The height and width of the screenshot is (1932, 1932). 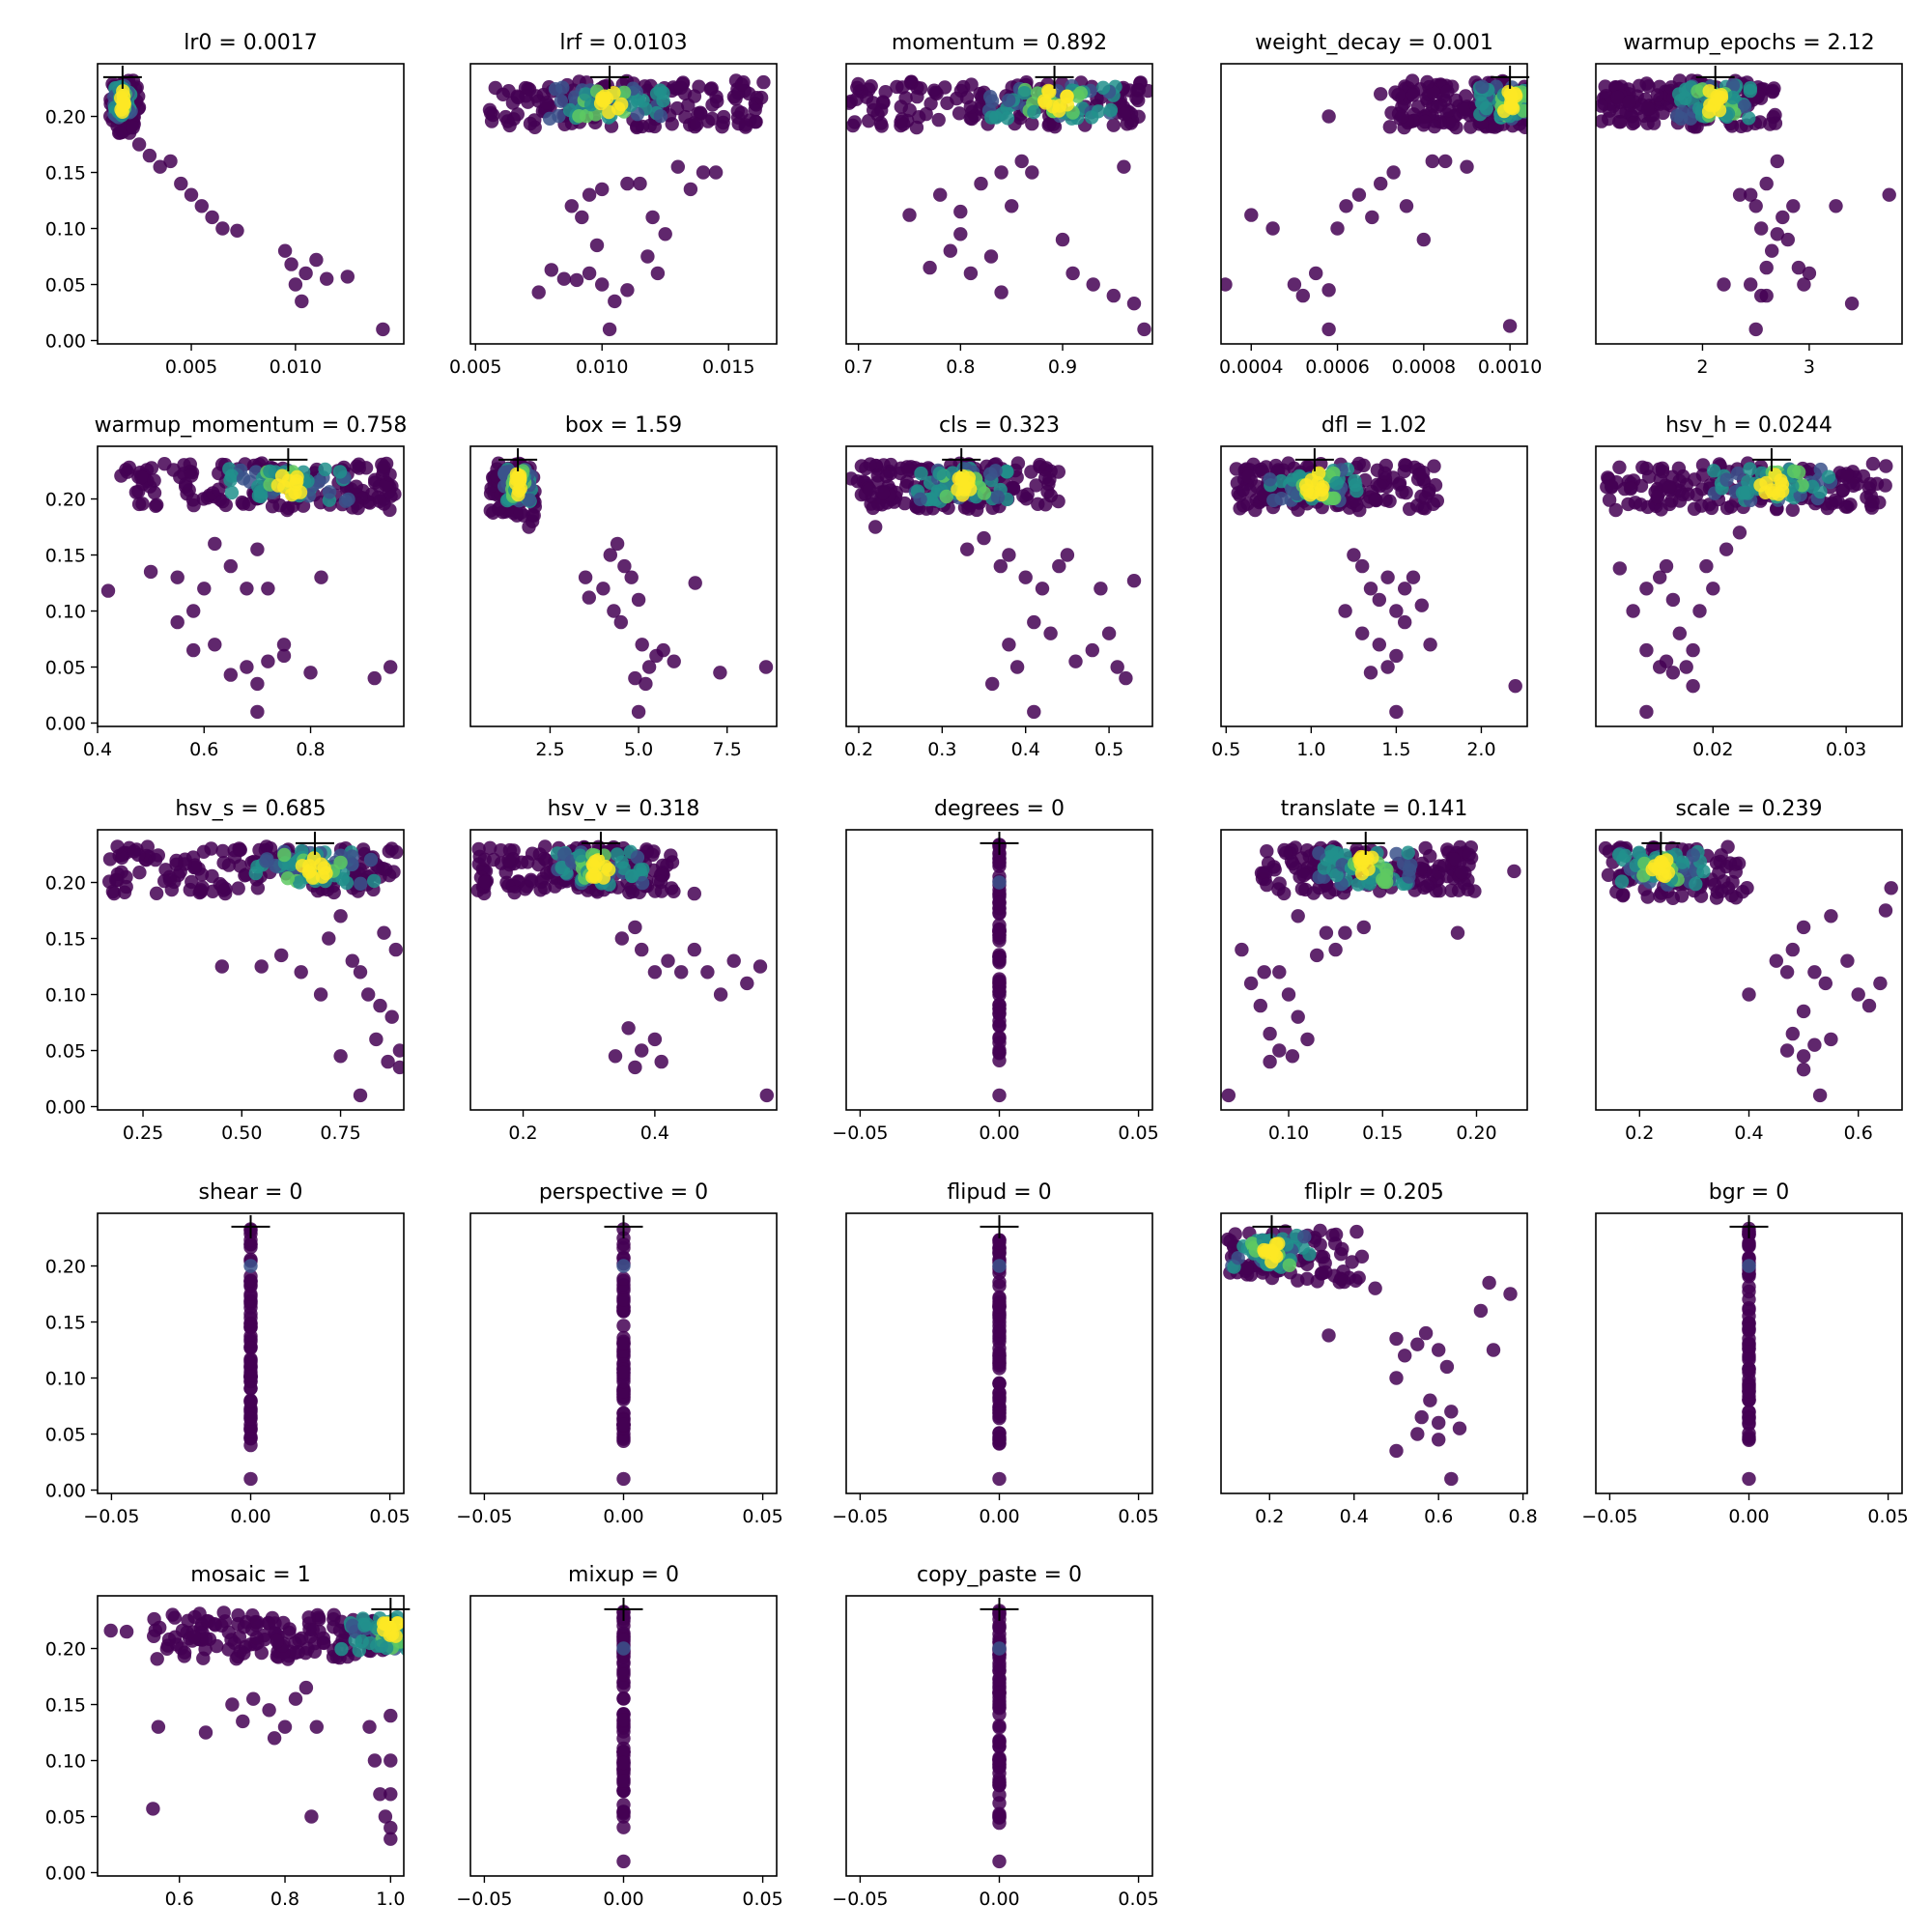 What do you see at coordinates (1225, 749) in the screenshot?
I see `x-tick-label: 0.5` at bounding box center [1225, 749].